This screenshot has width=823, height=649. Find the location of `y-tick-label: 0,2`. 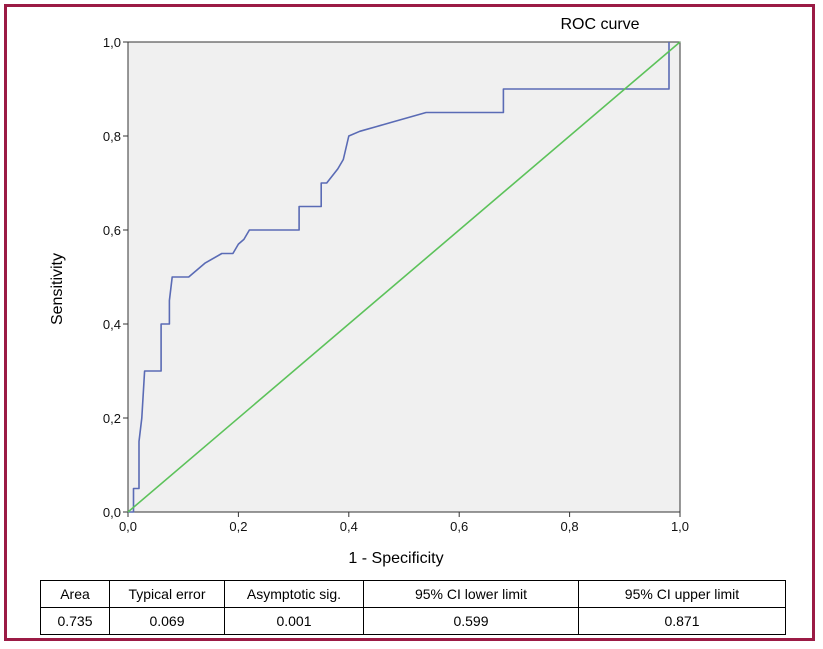

y-tick-label: 0,2 is located at coordinates (112, 418).